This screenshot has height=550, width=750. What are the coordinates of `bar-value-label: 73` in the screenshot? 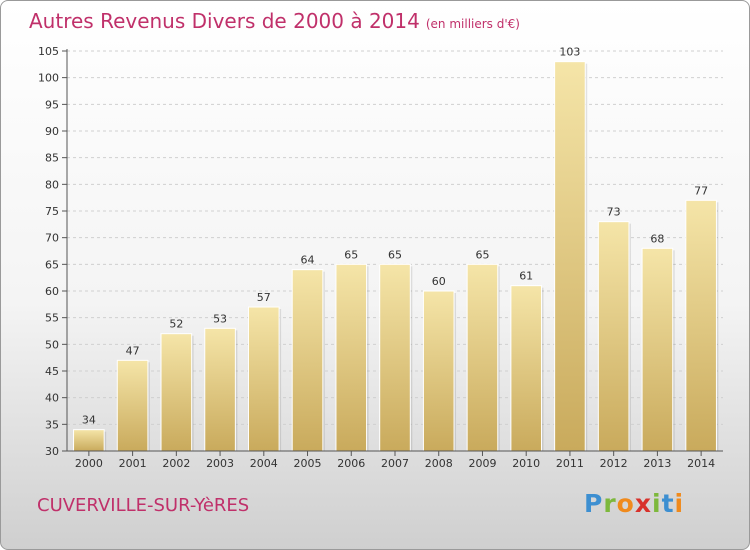 It's located at (614, 212).